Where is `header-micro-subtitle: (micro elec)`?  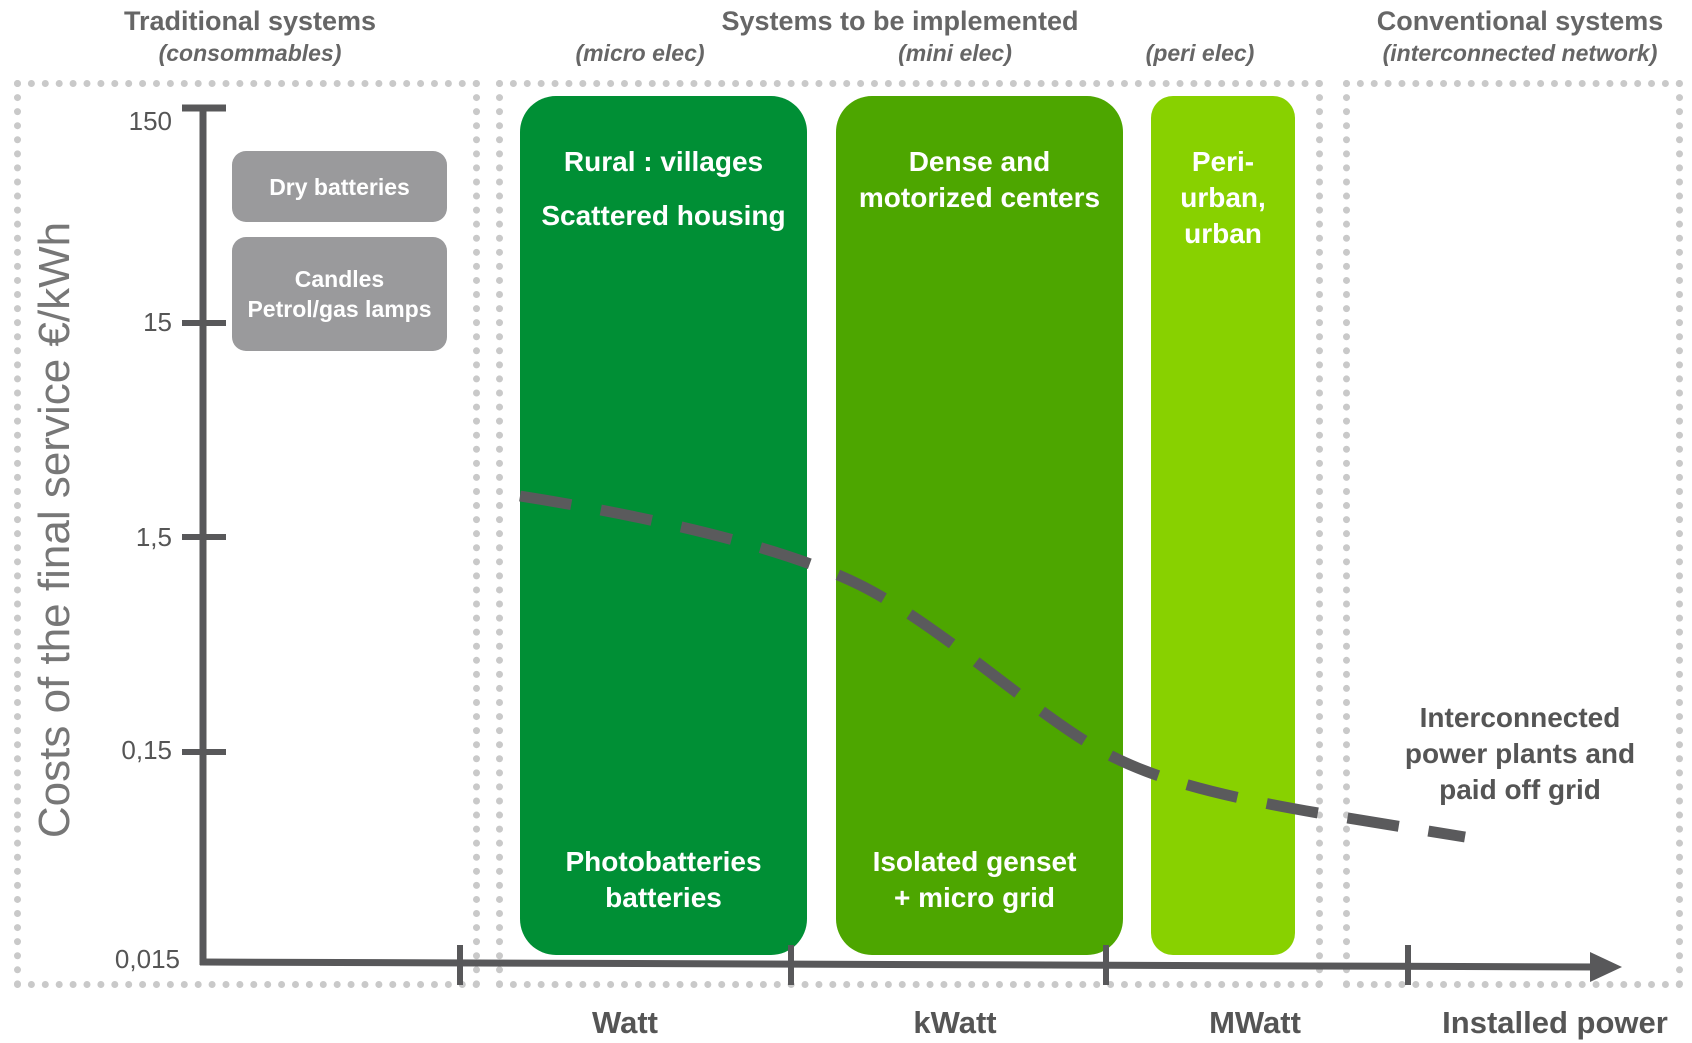
header-micro-subtitle: (micro elec) is located at coordinates (640, 53).